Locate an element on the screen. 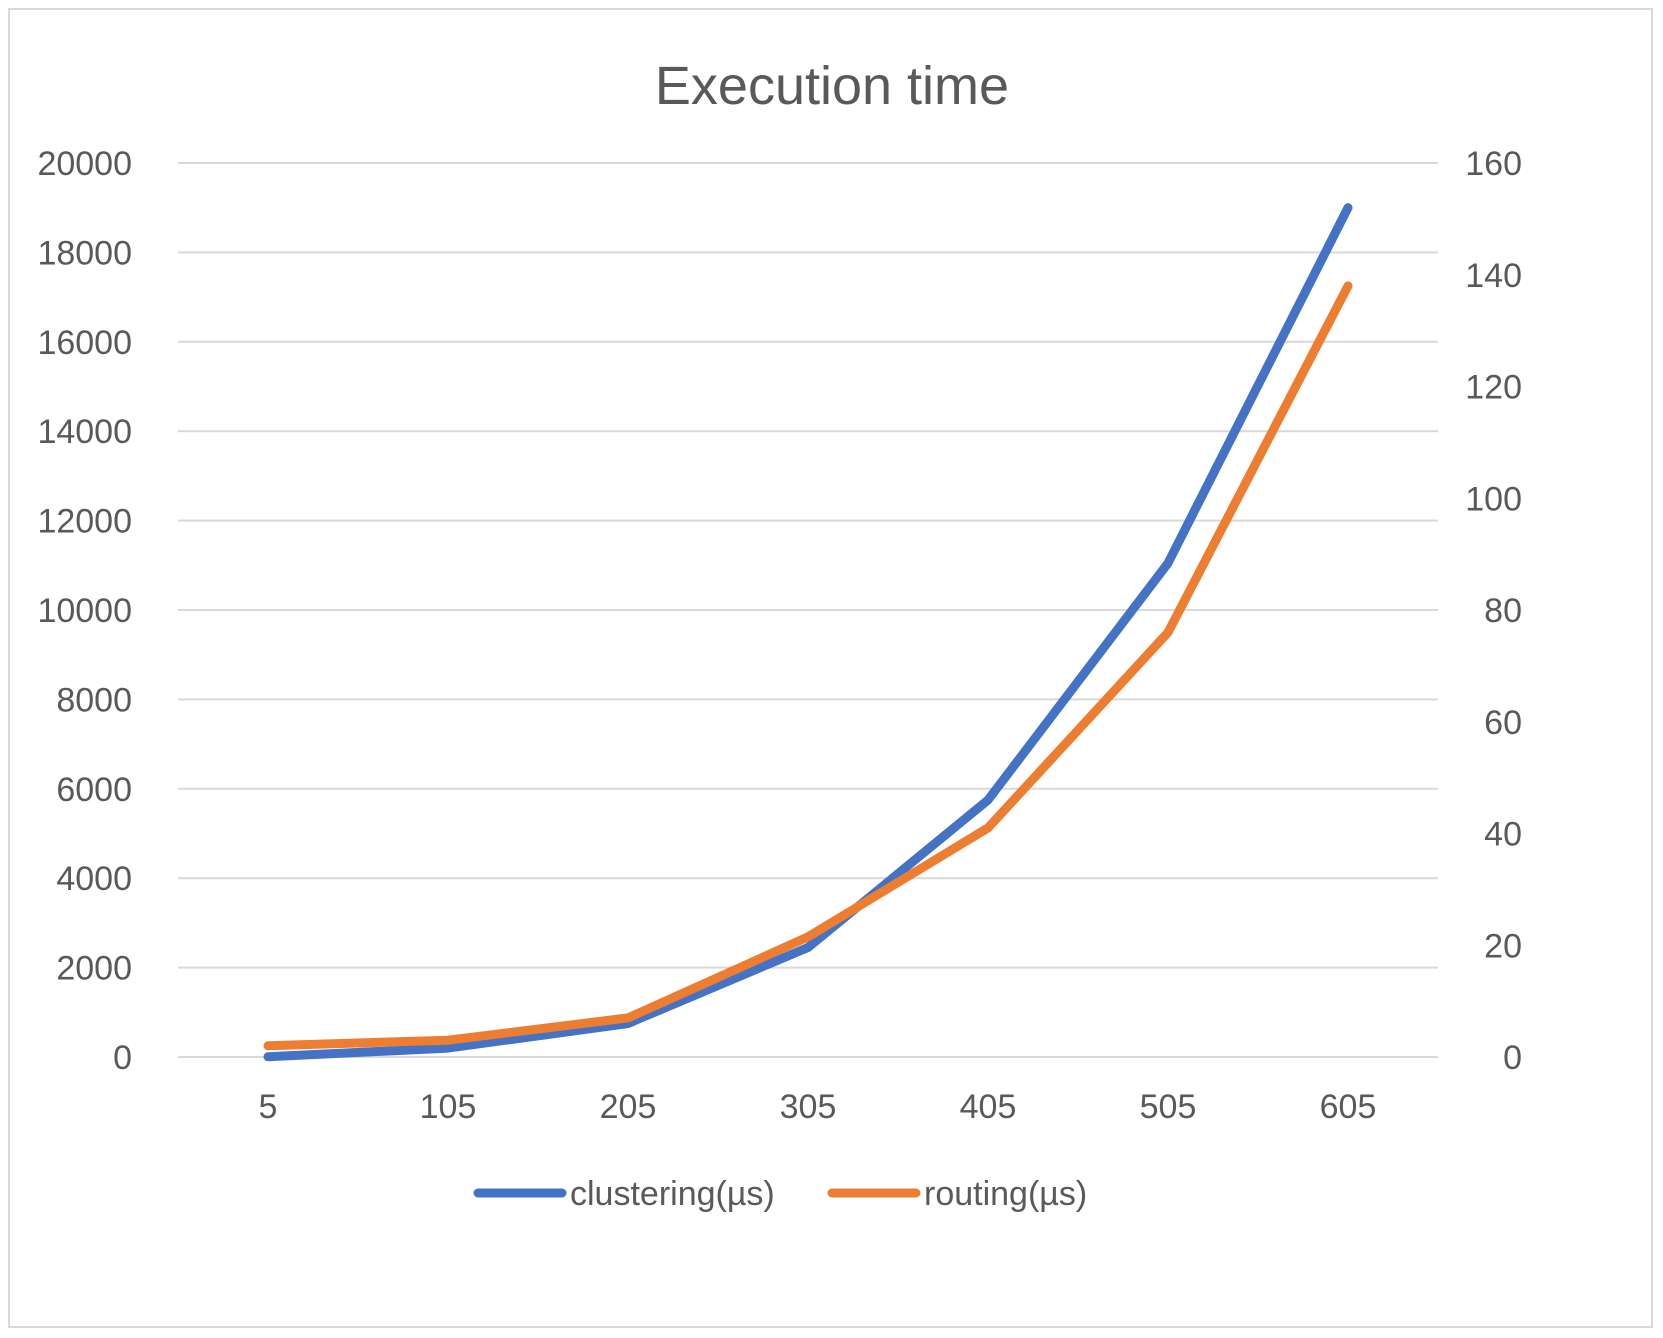 The height and width of the screenshot is (1338, 1663). right-tick-label: 0 is located at coordinates (1512, 1058).